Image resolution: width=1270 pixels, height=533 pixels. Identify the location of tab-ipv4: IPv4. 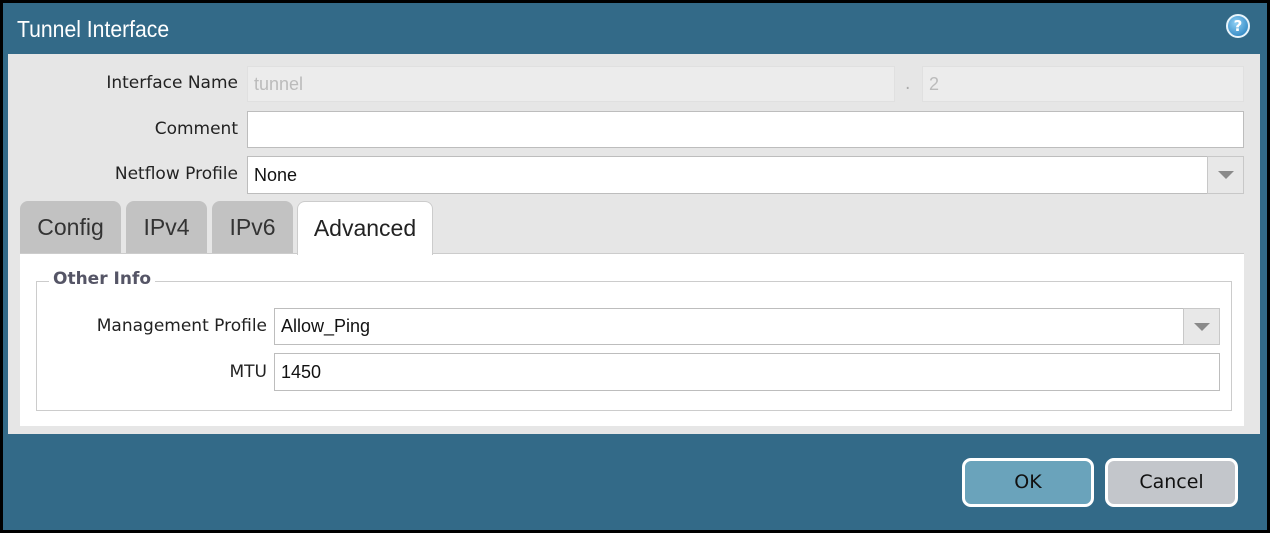
(166, 227).